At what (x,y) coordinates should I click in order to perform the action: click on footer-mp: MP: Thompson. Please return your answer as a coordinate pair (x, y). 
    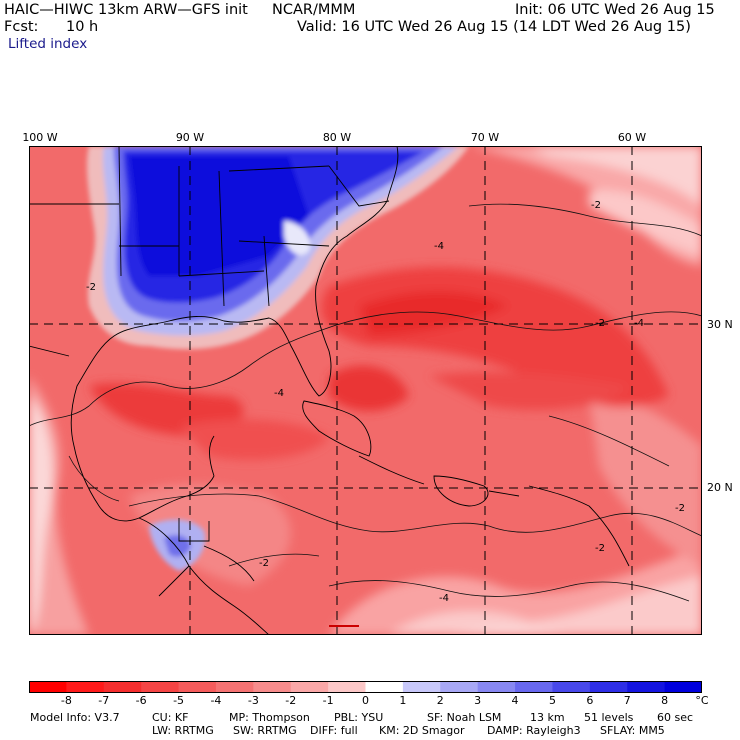
    Looking at the image, I should click on (269, 717).